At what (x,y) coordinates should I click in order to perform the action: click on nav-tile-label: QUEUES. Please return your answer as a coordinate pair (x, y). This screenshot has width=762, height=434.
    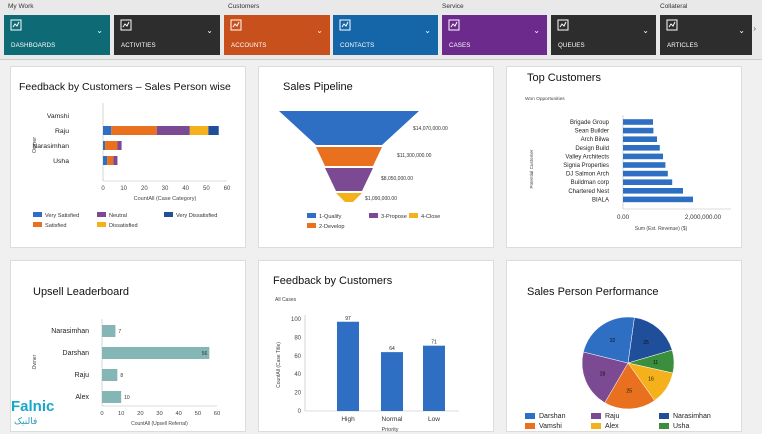
    Looking at the image, I should click on (571, 45).